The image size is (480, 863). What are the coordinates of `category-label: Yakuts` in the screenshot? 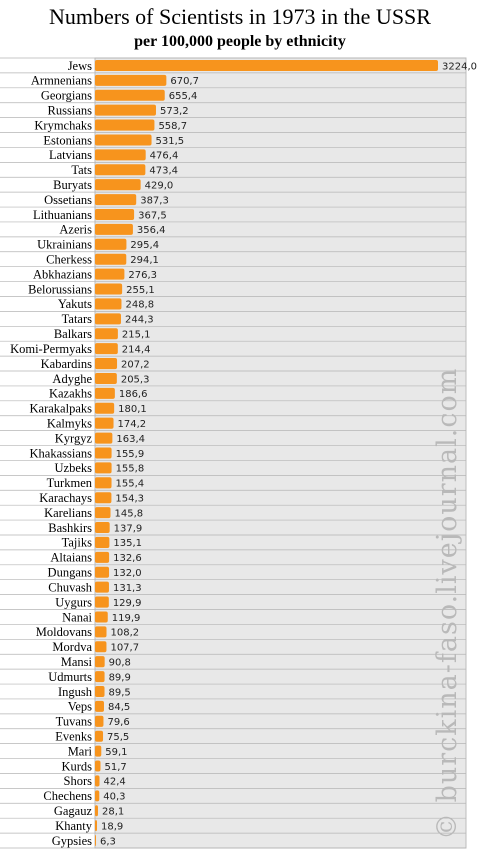 It's located at (75, 304).